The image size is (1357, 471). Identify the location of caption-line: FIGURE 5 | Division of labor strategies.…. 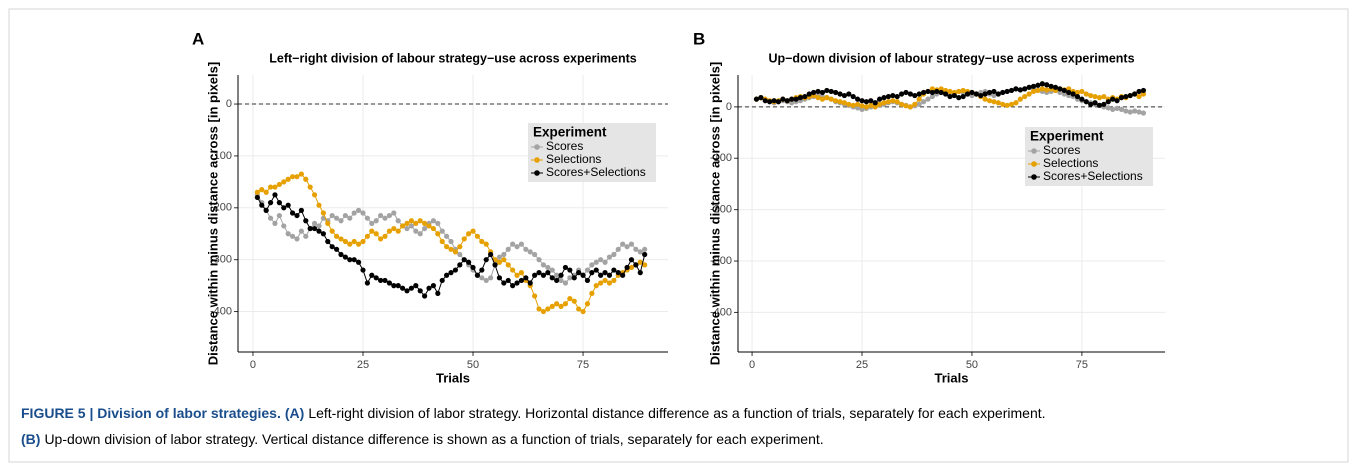
(533, 413).